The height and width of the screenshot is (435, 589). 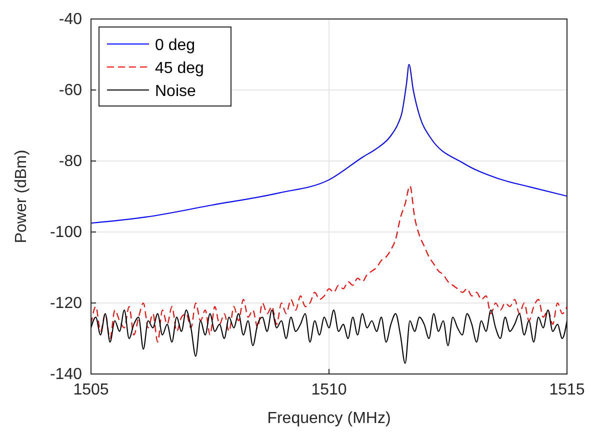 I want to click on x-tick-label: 1505, so click(x=91, y=389).